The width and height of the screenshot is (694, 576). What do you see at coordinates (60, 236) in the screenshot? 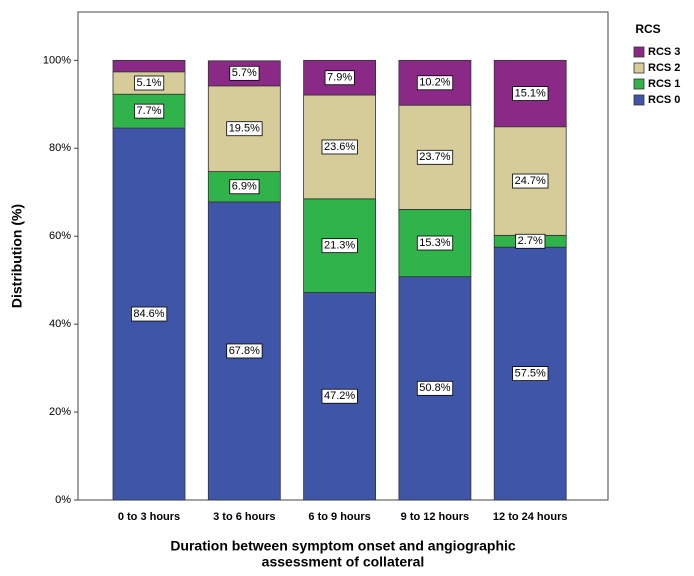
I see `y-tick-label: 60%` at bounding box center [60, 236].